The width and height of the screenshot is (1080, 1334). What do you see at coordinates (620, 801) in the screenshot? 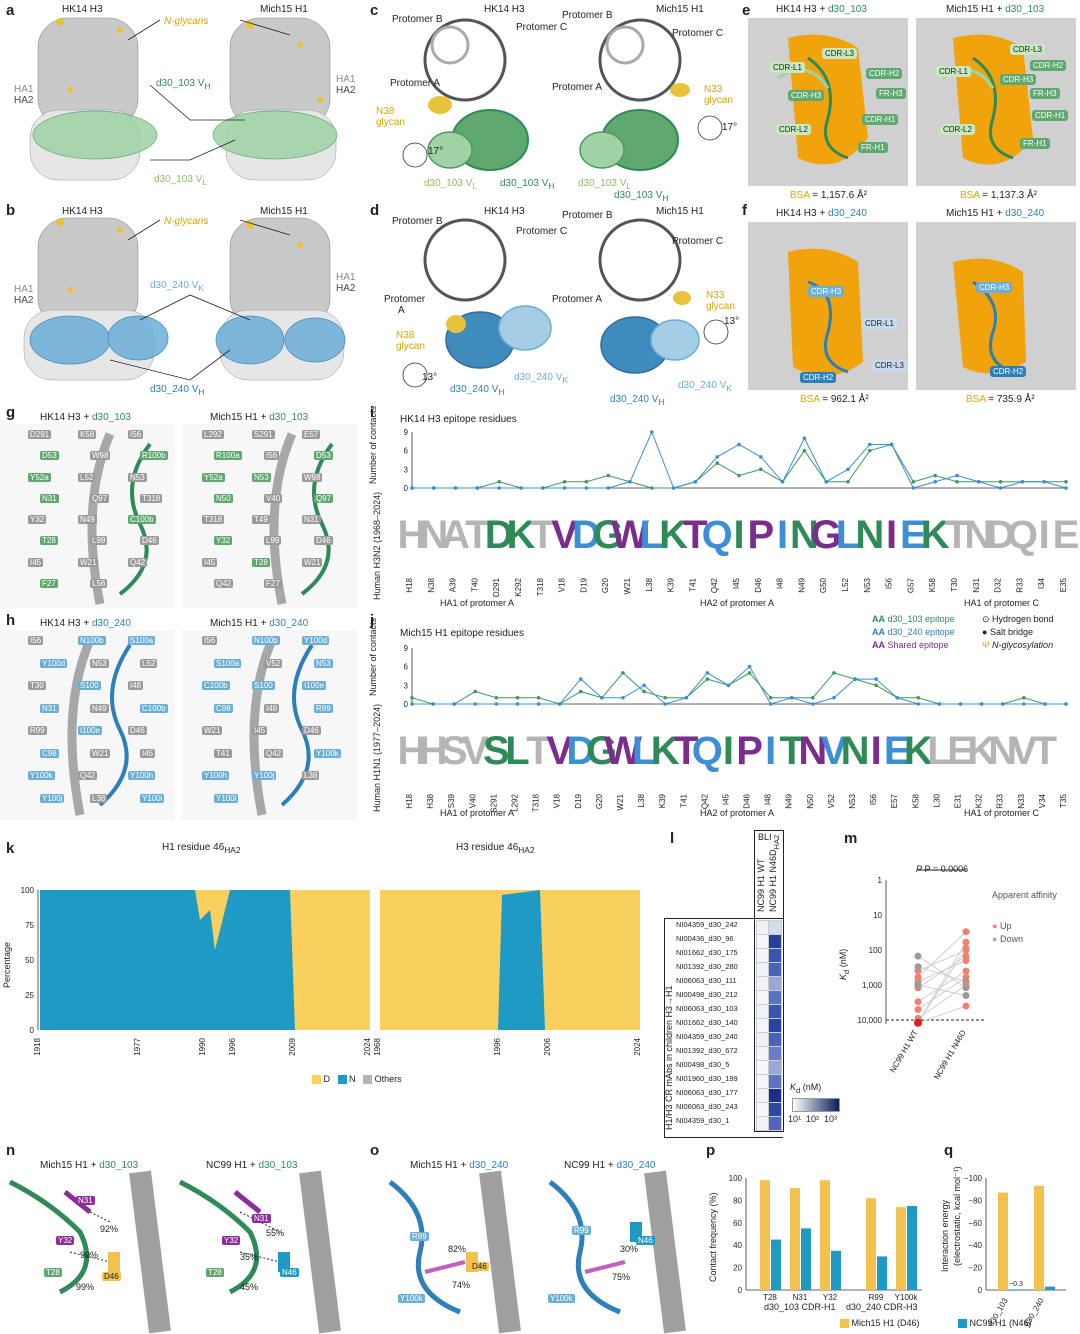
I see `residue-tick-label: W21` at bounding box center [620, 801].